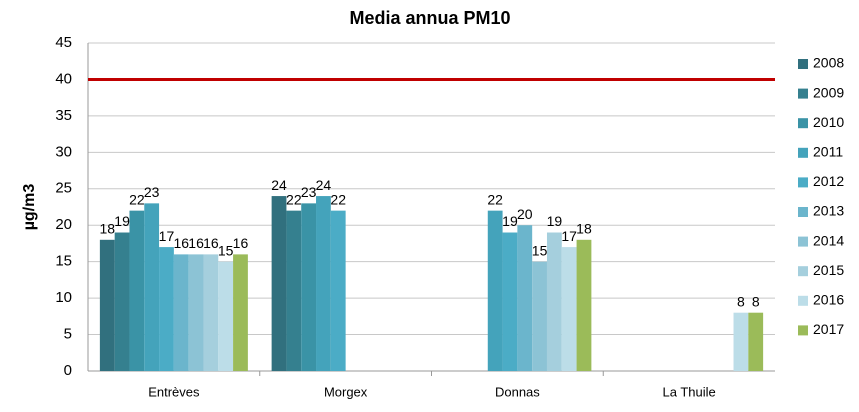  I want to click on x-tick-label: Donnas, so click(517, 391).